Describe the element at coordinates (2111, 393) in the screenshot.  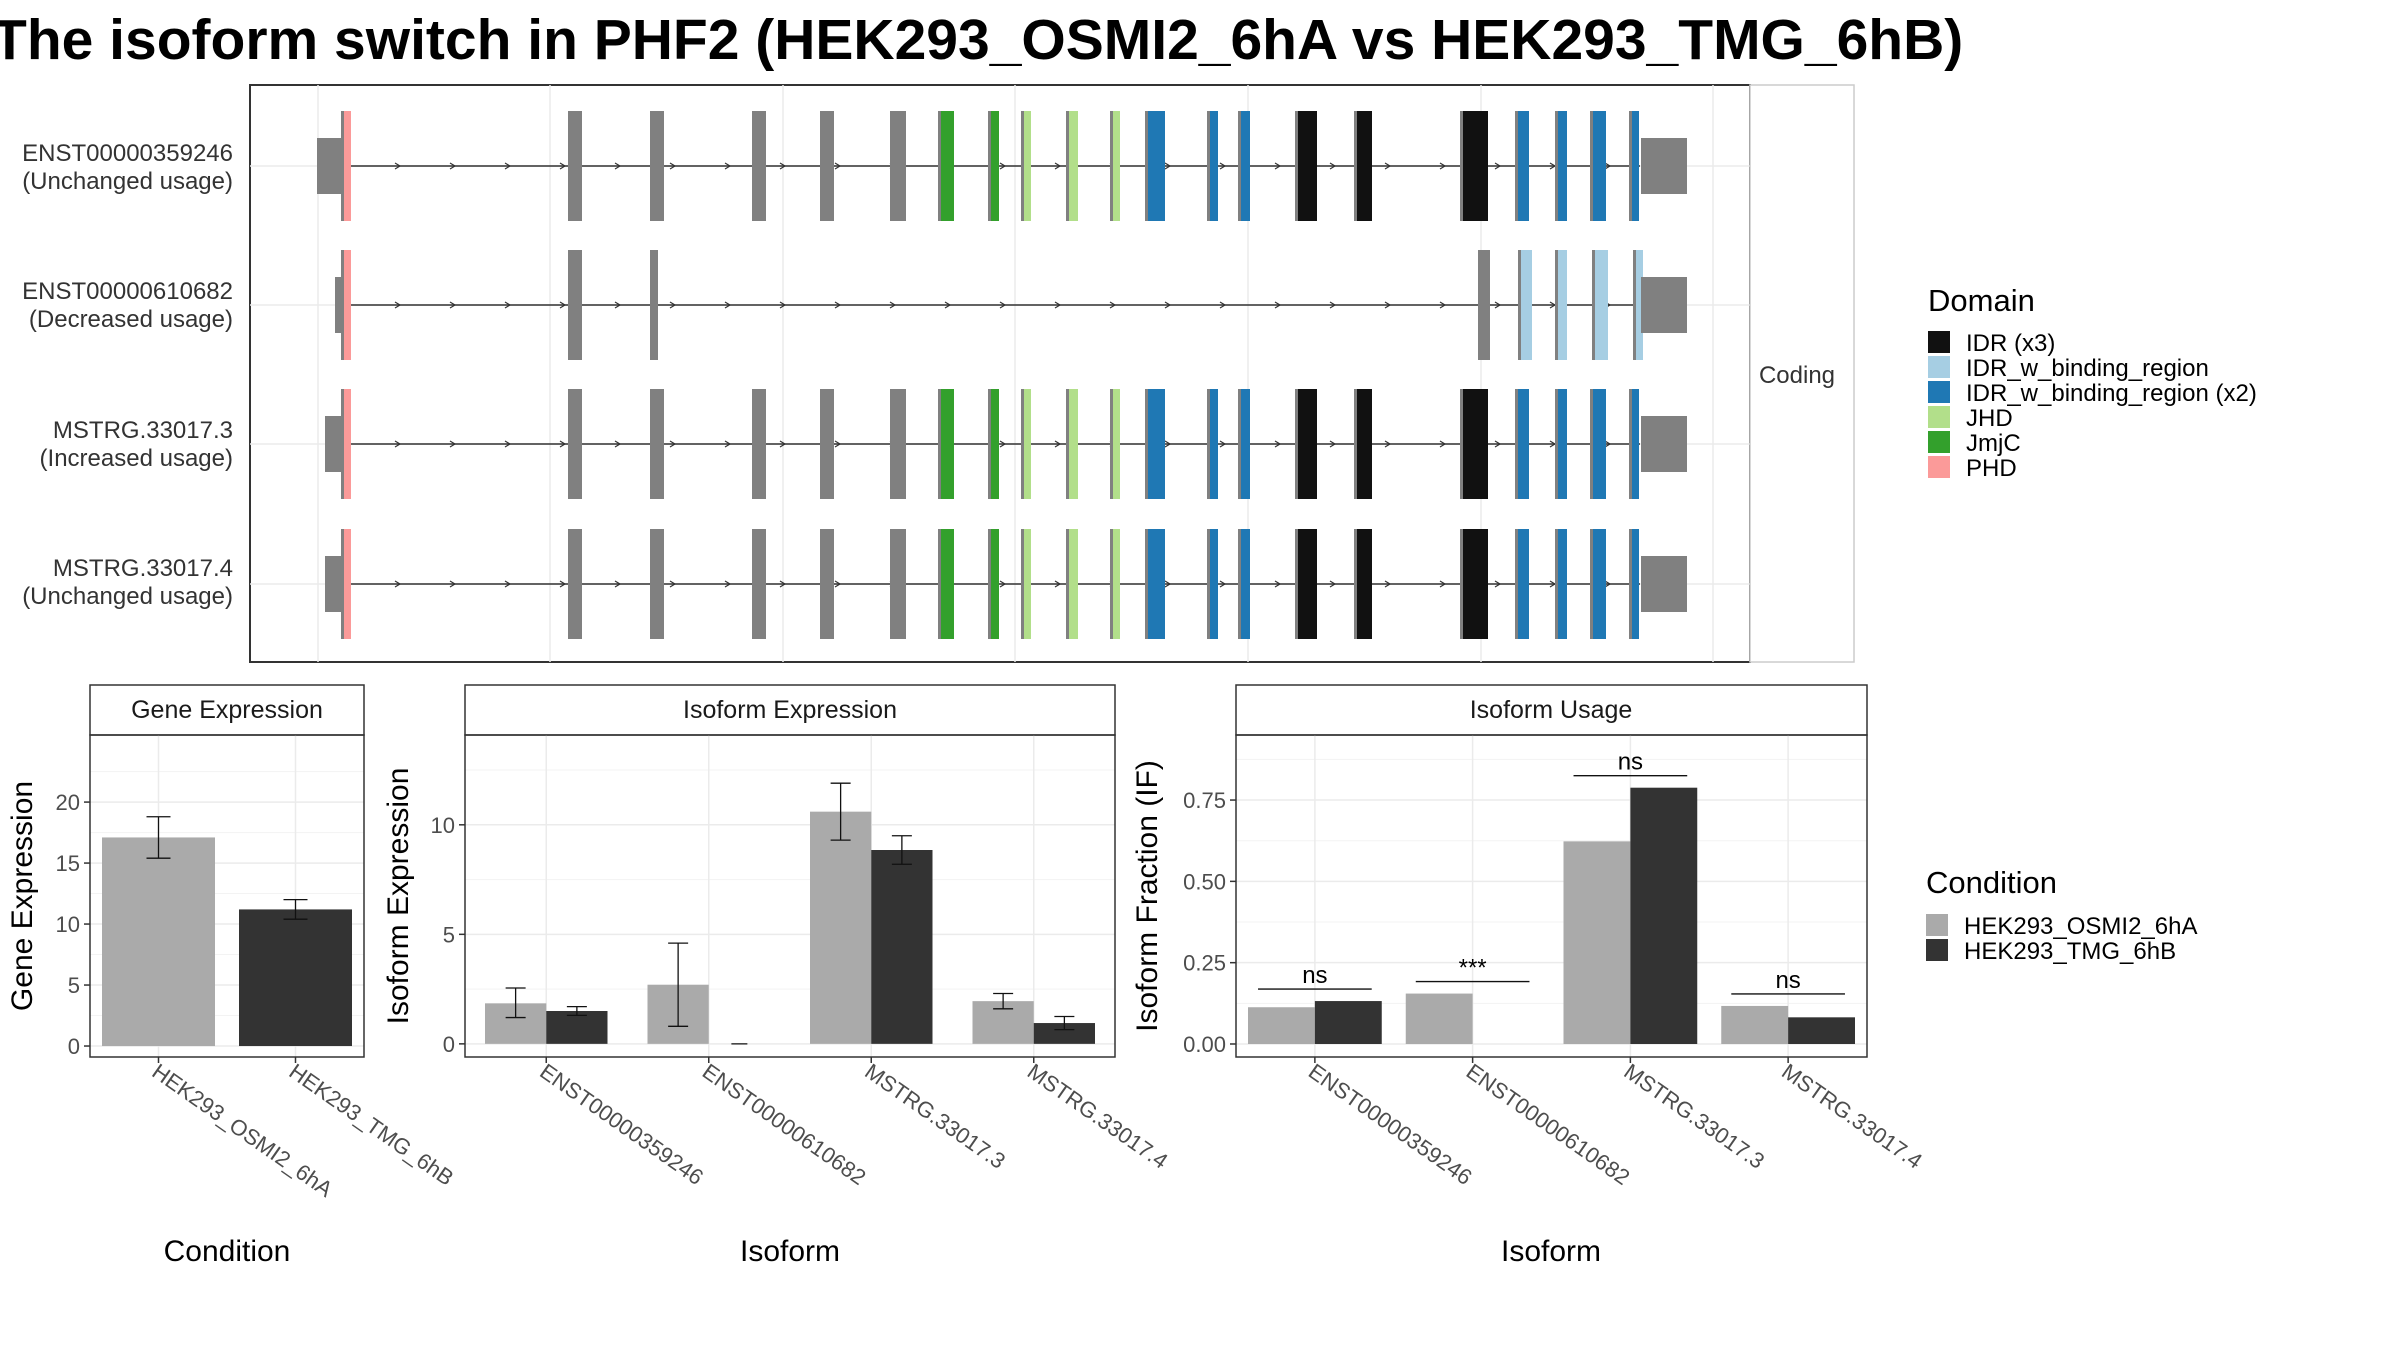
I see `legend-label-idr-binding-x2: IDR_w_binding_region (x2)` at that location.